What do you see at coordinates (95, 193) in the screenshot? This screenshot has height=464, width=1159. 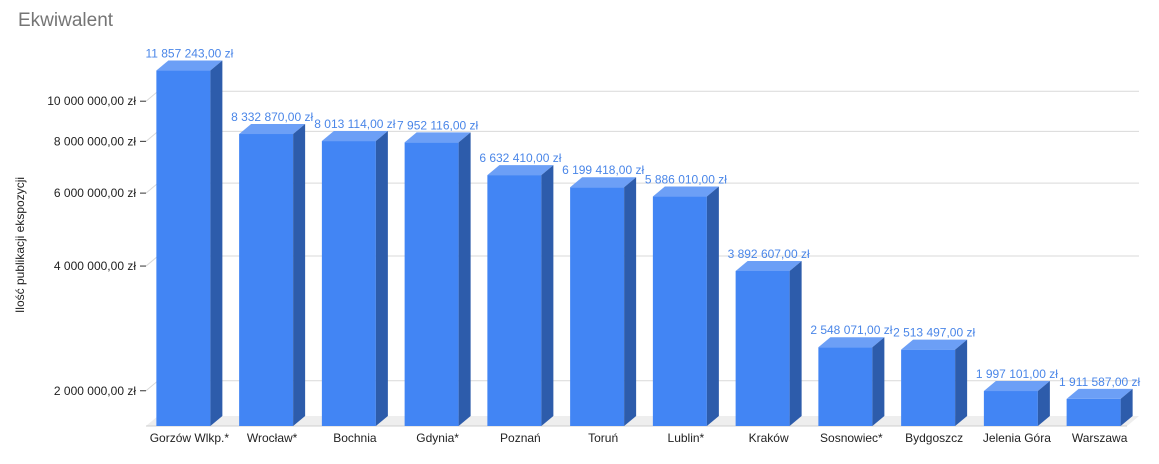 I see `y-tick-label: 6 000 000,00 zł` at bounding box center [95, 193].